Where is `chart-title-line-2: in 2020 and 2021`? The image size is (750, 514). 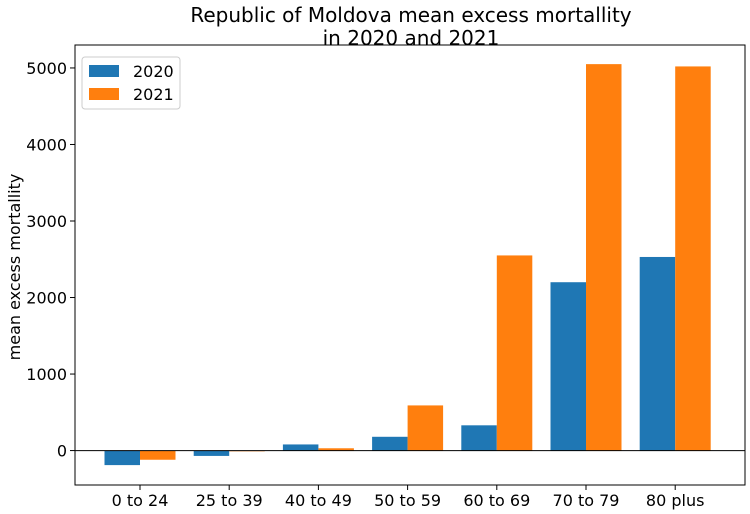
chart-title-line-2: in 2020 and 2021 is located at coordinates (411, 38).